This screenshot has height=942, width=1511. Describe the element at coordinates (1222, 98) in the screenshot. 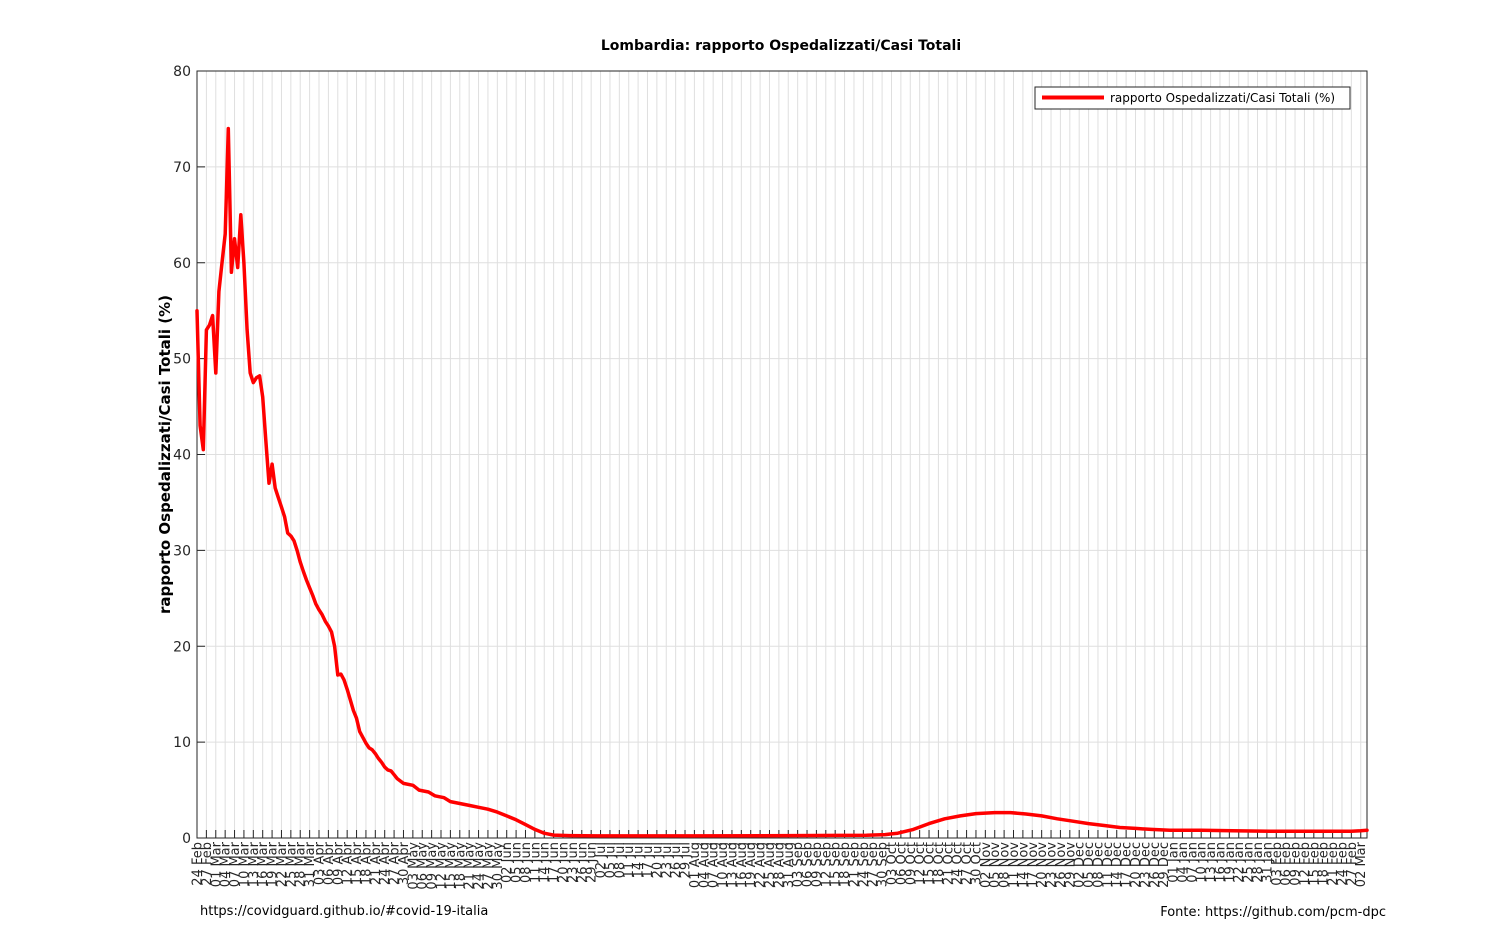

I see `legend-label: rapporto Ospedalizzati/Casi Totali (%)` at that location.